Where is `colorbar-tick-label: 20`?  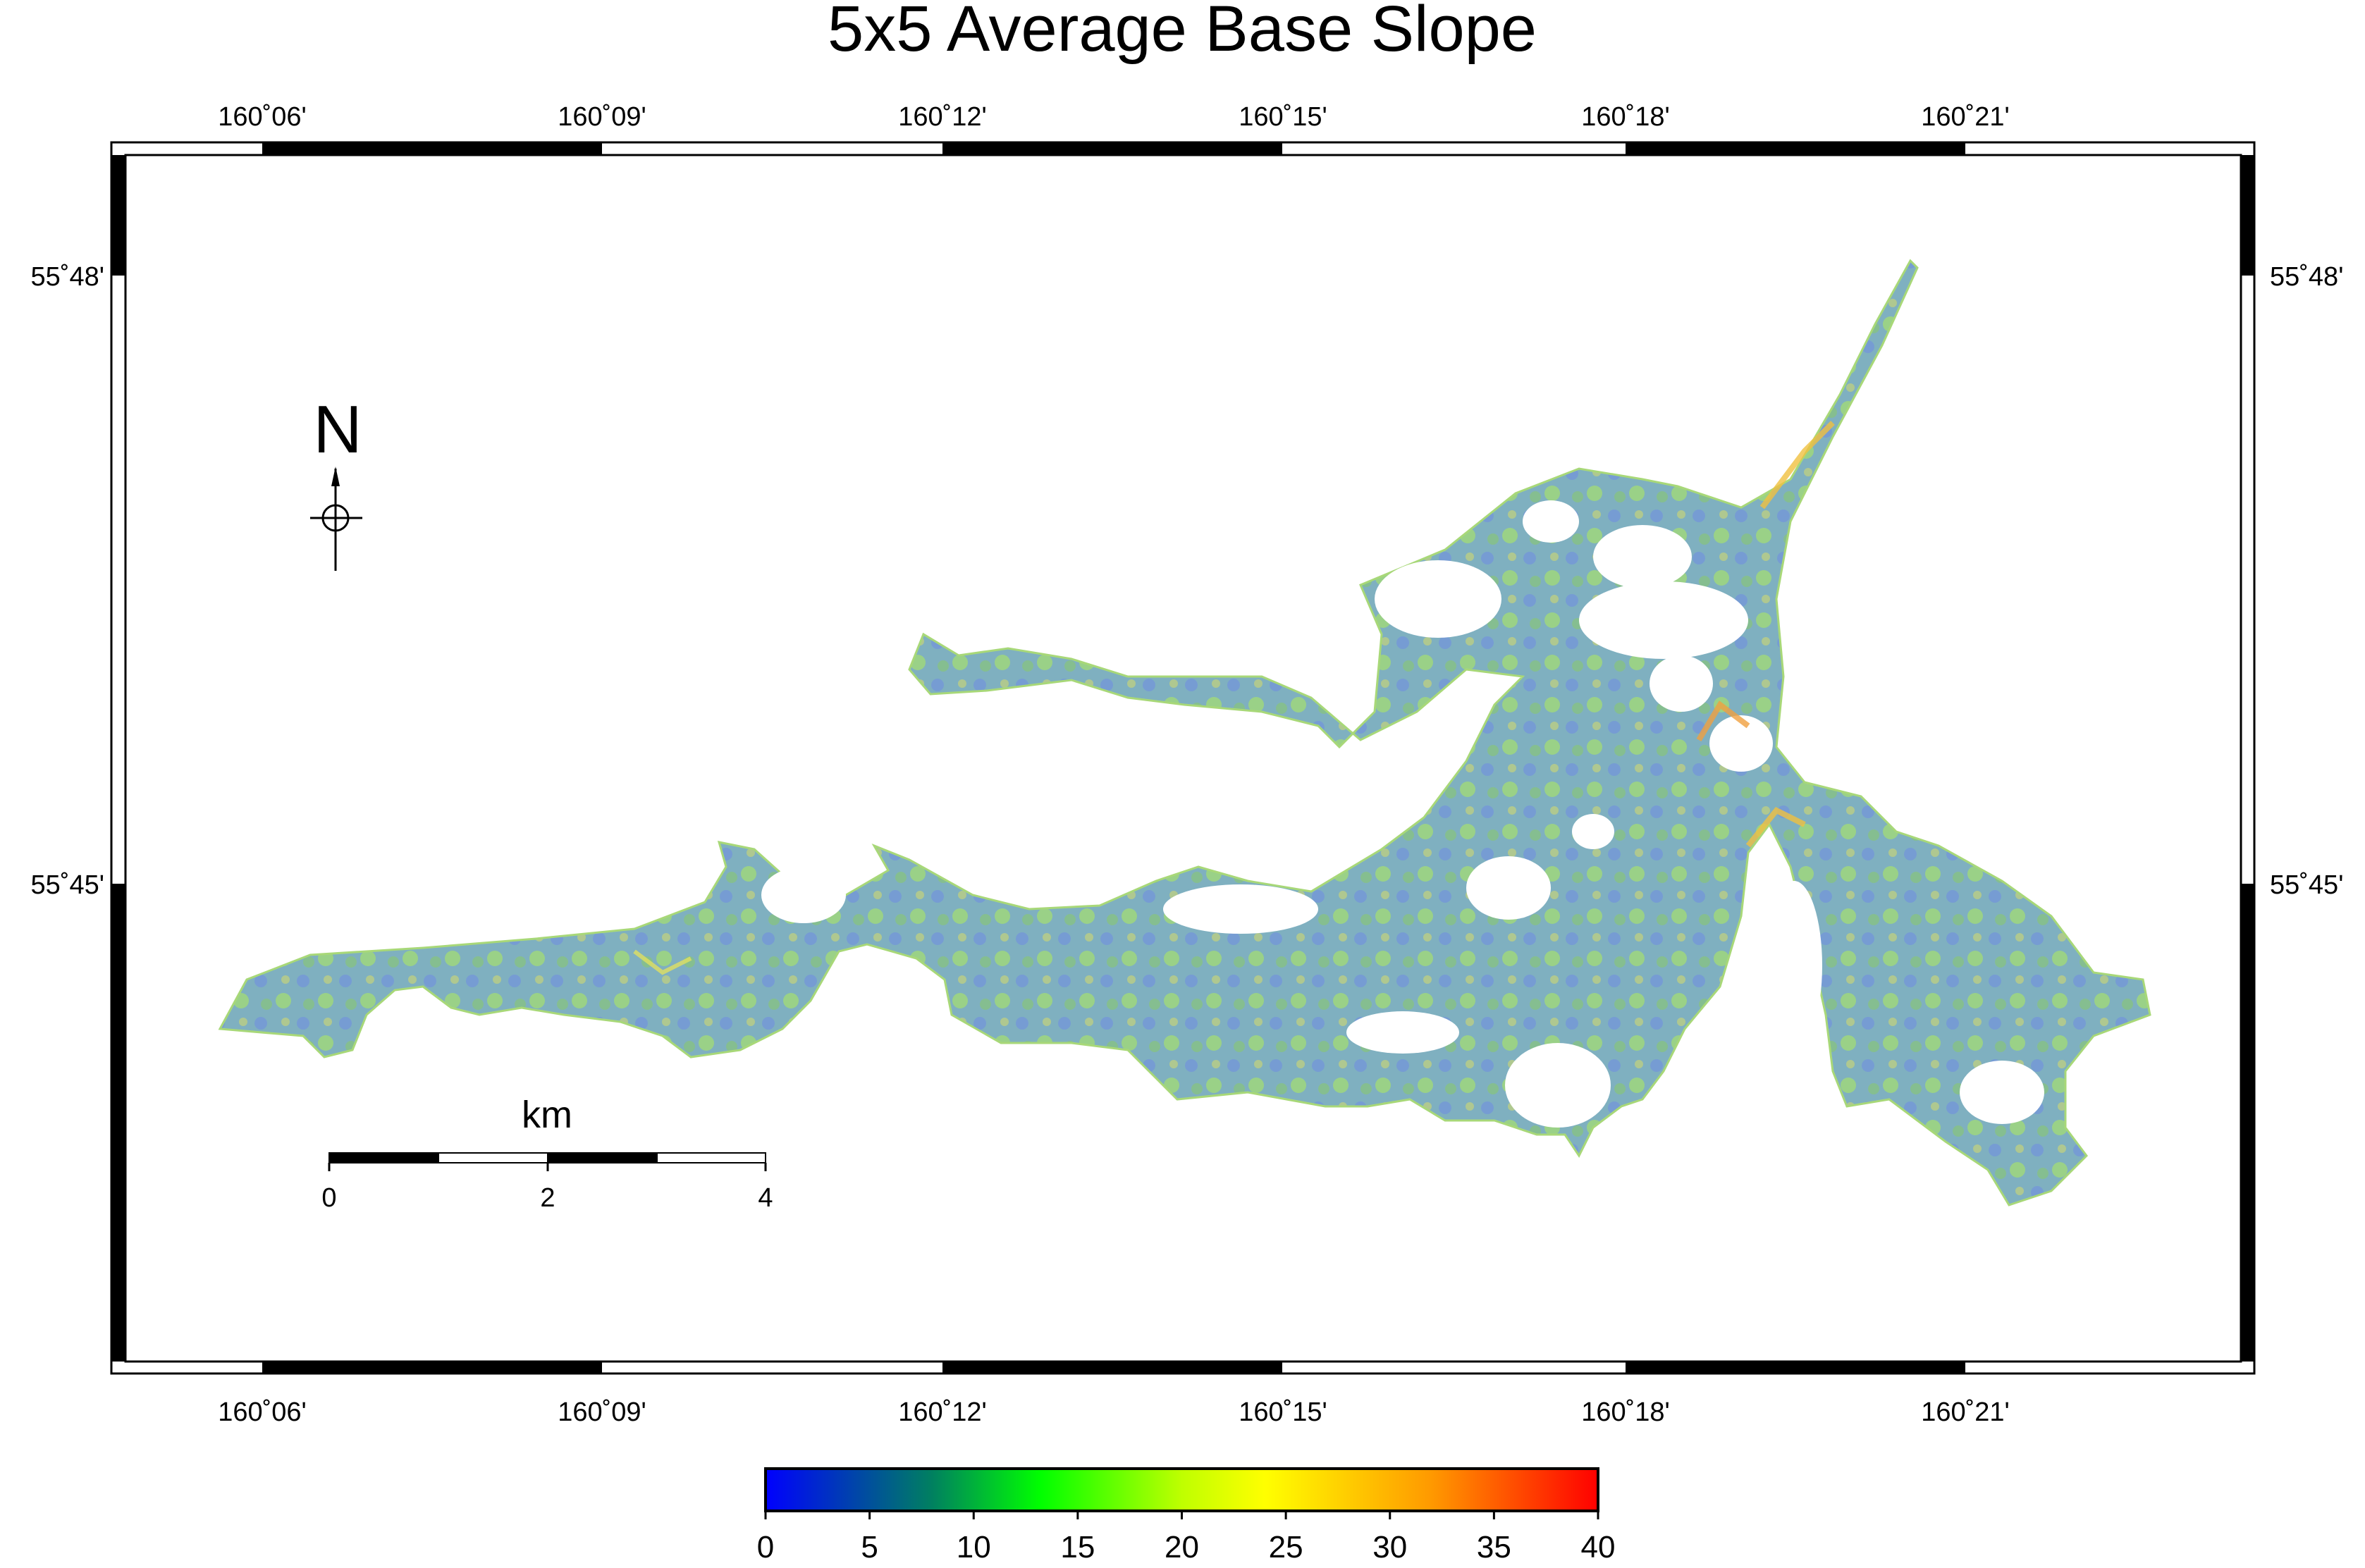 colorbar-tick-label: 20 is located at coordinates (1182, 1547).